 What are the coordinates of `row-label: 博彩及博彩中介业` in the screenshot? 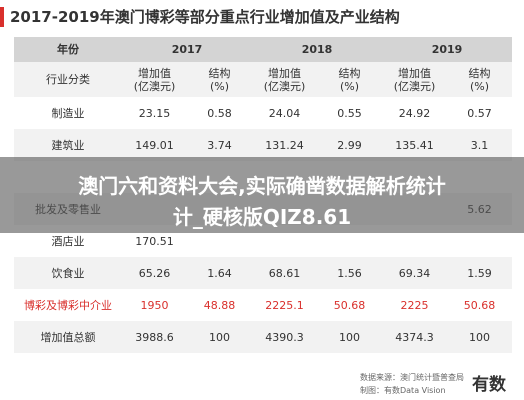 It's located at (68, 305).